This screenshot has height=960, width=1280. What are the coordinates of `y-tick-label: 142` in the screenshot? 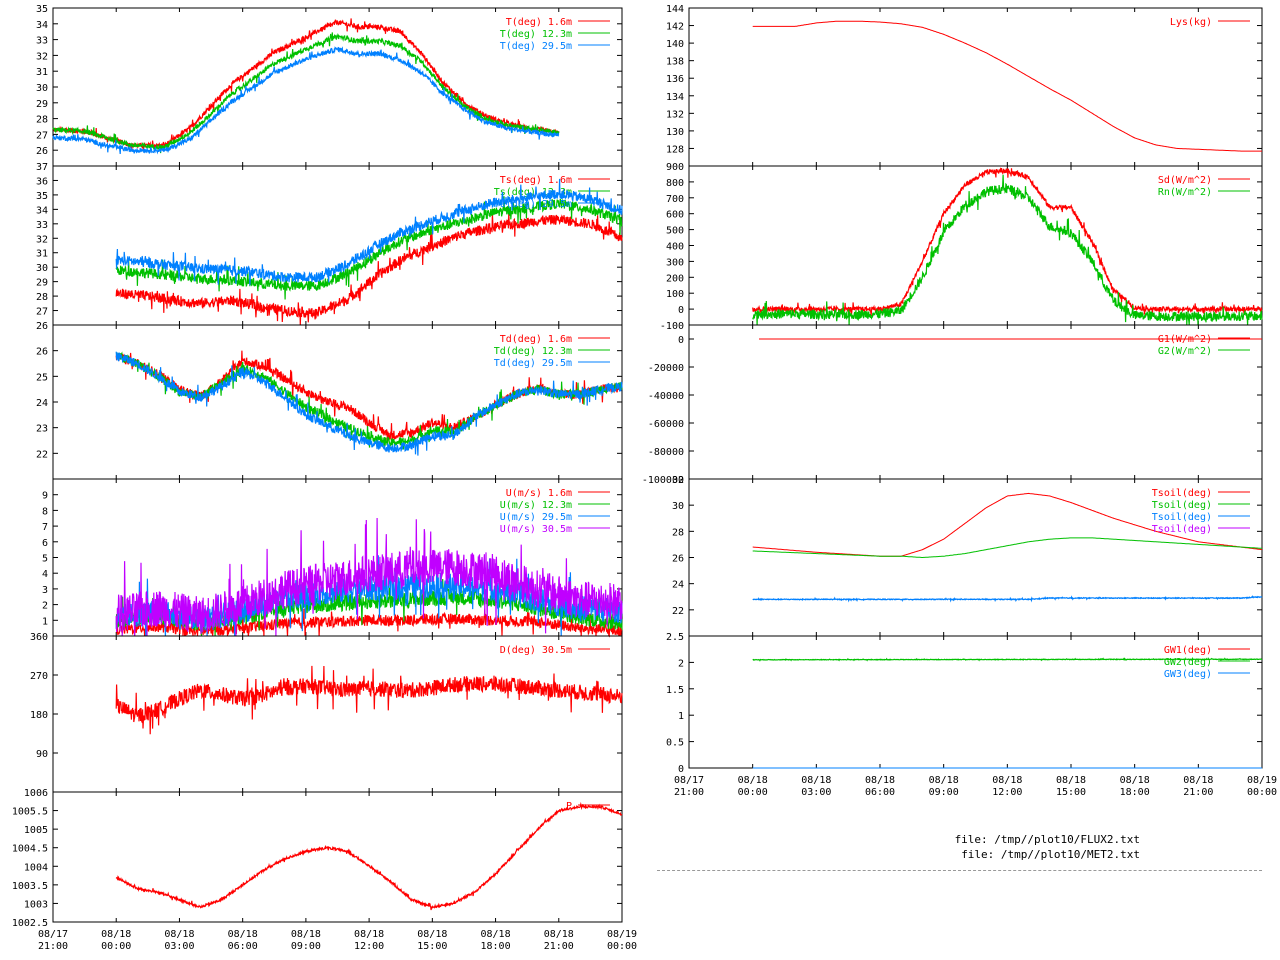 It's located at (675, 27).